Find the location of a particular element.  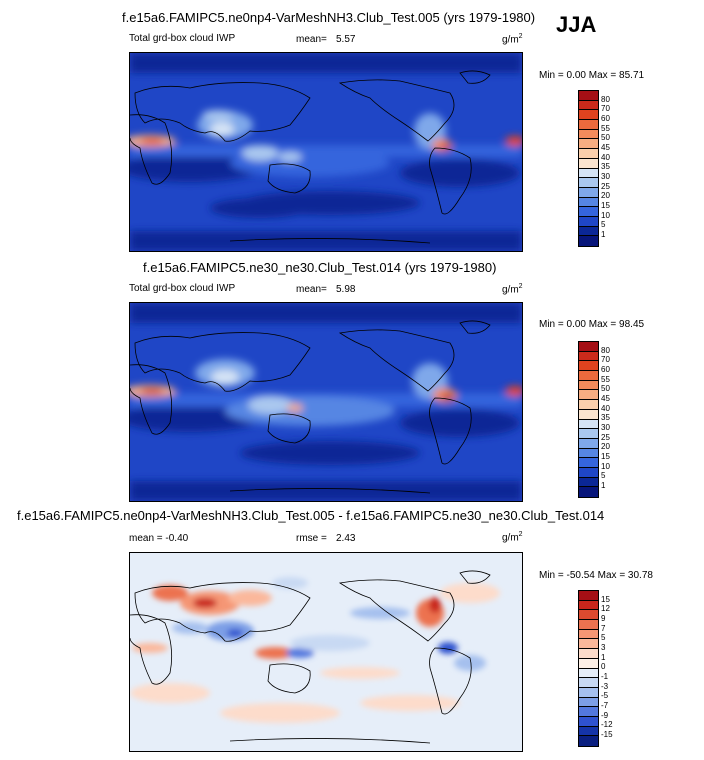

panel1-mean-value: 5.57 is located at coordinates (346, 39).